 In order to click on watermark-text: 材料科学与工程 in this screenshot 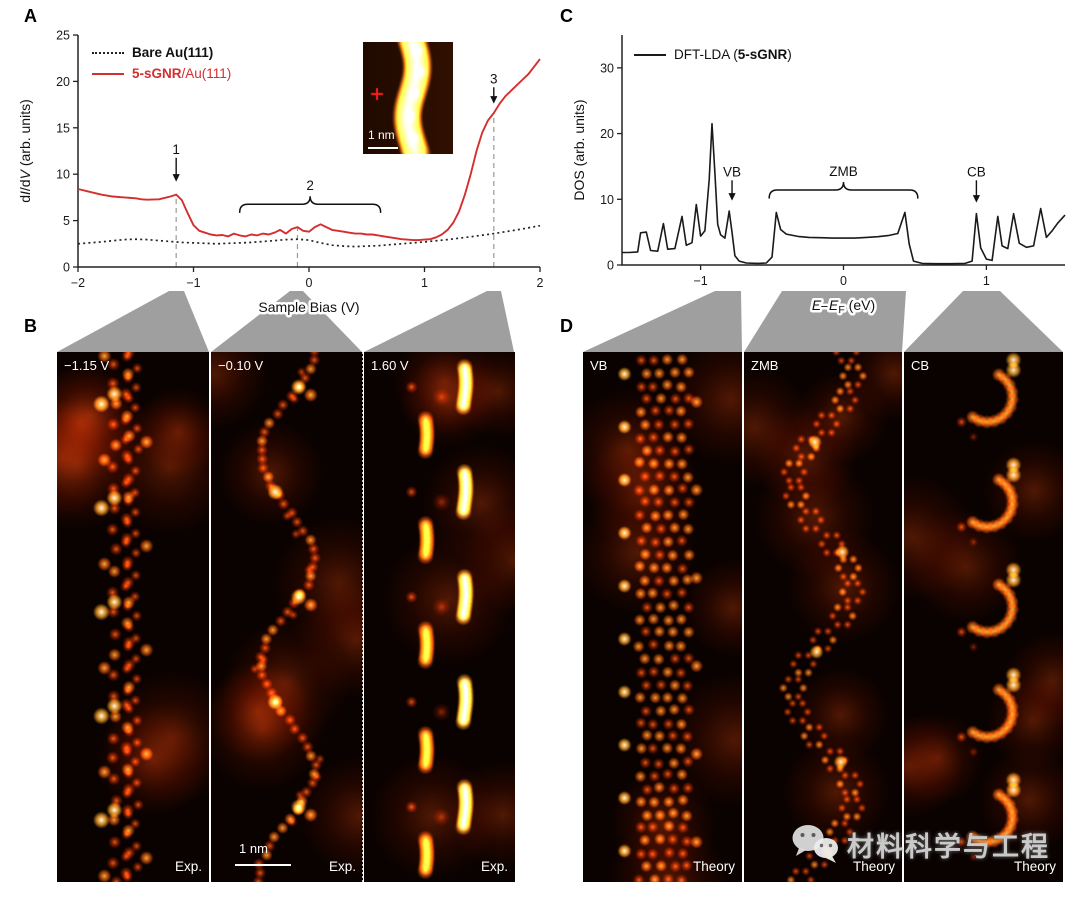, I will do `click(948, 846)`.